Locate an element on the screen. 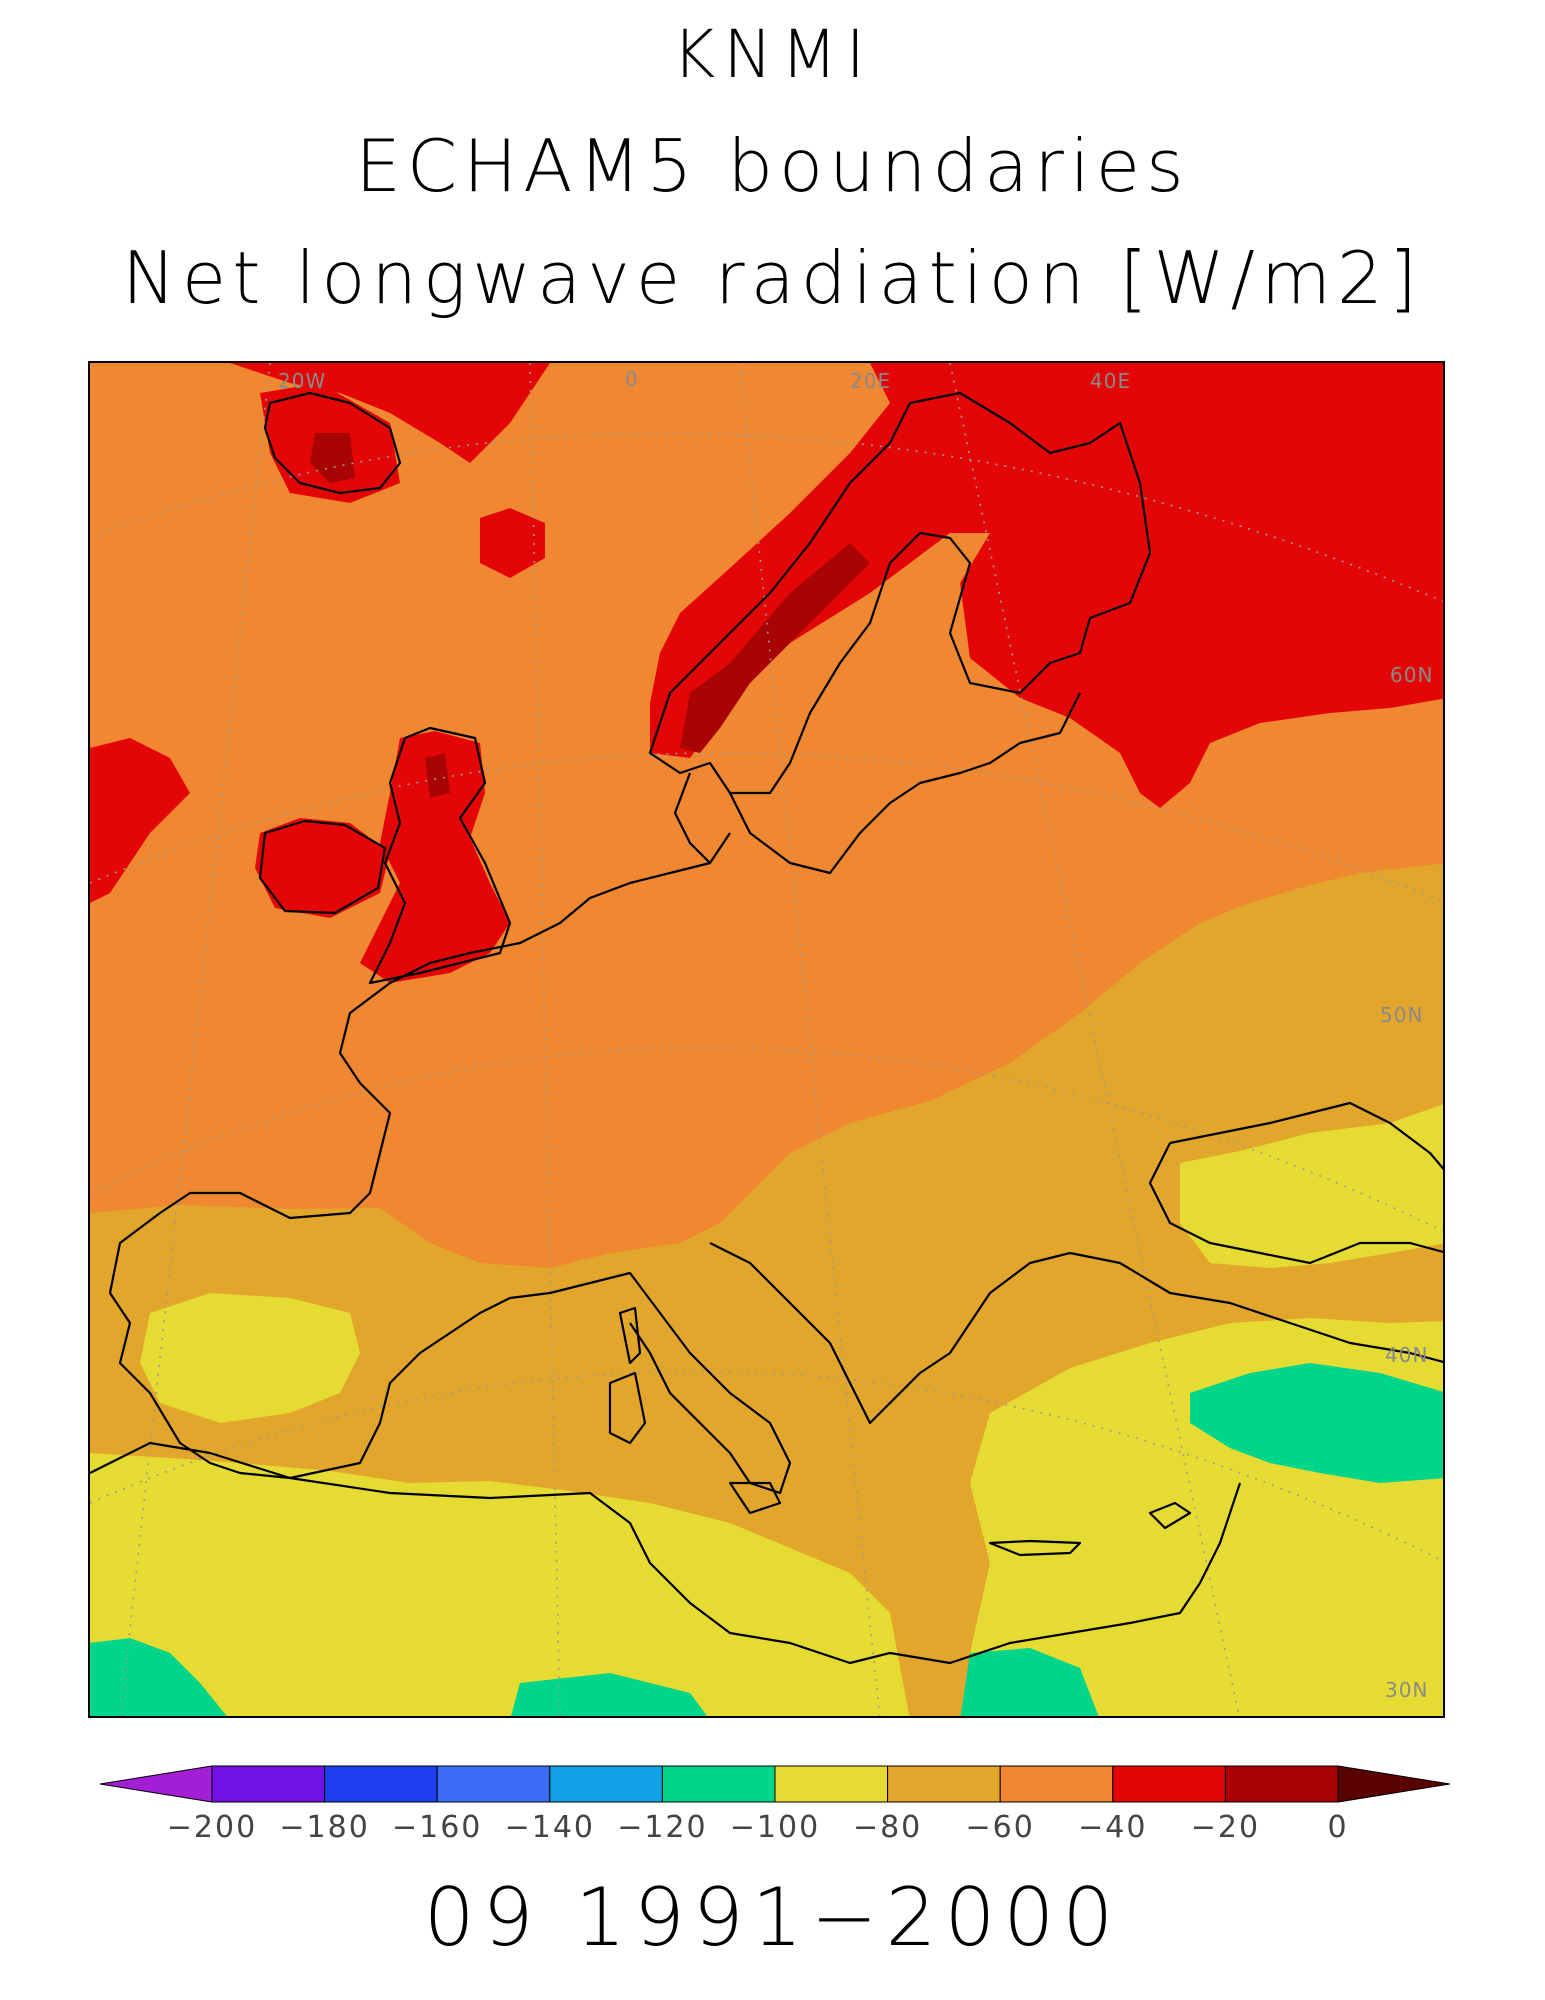  field-red-ireland is located at coordinates (322, 868).